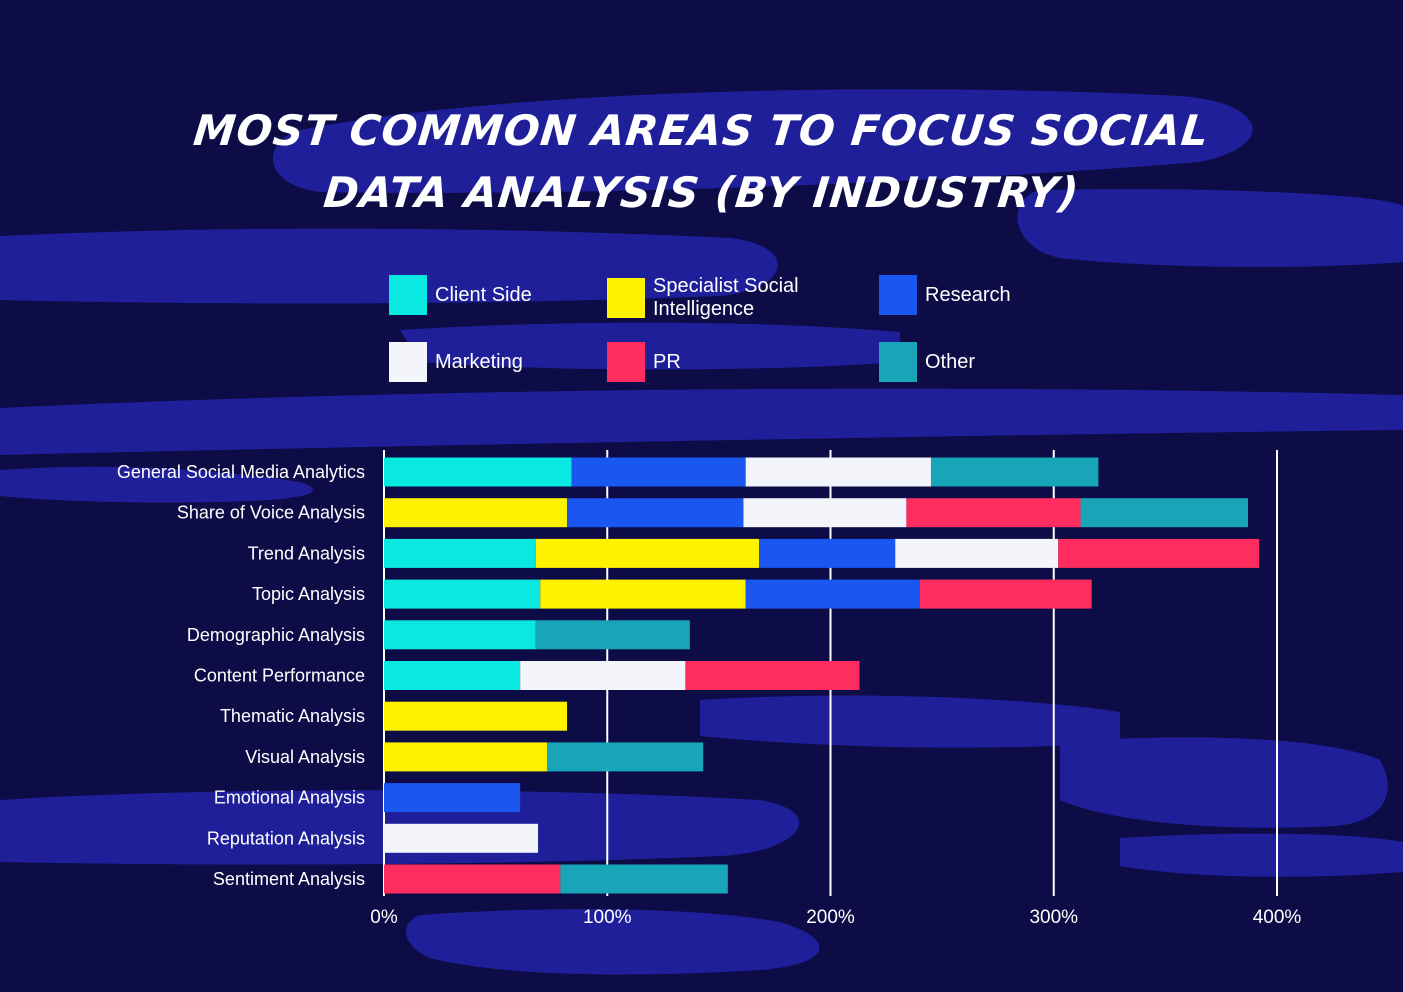 This screenshot has height=992, width=1403. I want to click on legend-item-client-side: Client Side, so click(512, 295).